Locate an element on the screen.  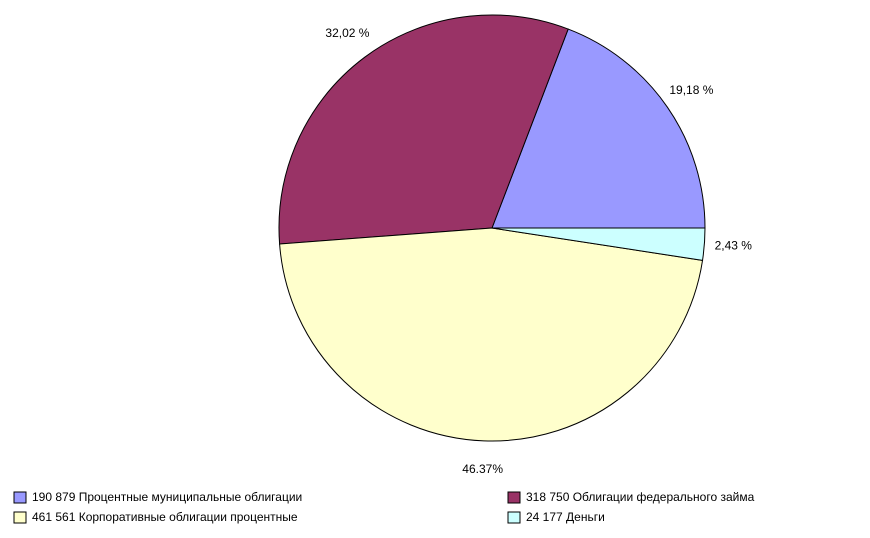
legend-label: 318 750 Облигации федерального займа is located at coordinates (640, 497).